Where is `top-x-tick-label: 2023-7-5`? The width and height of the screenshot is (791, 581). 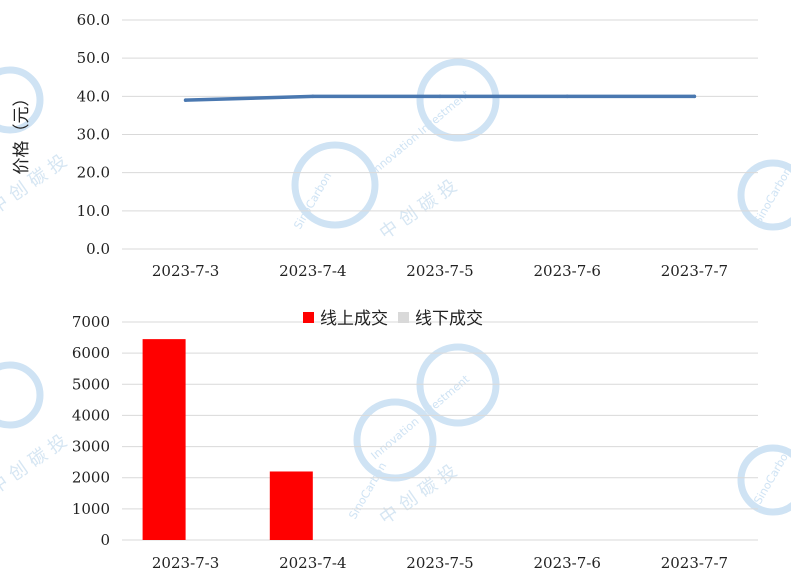 top-x-tick-label: 2023-7-5 is located at coordinates (439, 271).